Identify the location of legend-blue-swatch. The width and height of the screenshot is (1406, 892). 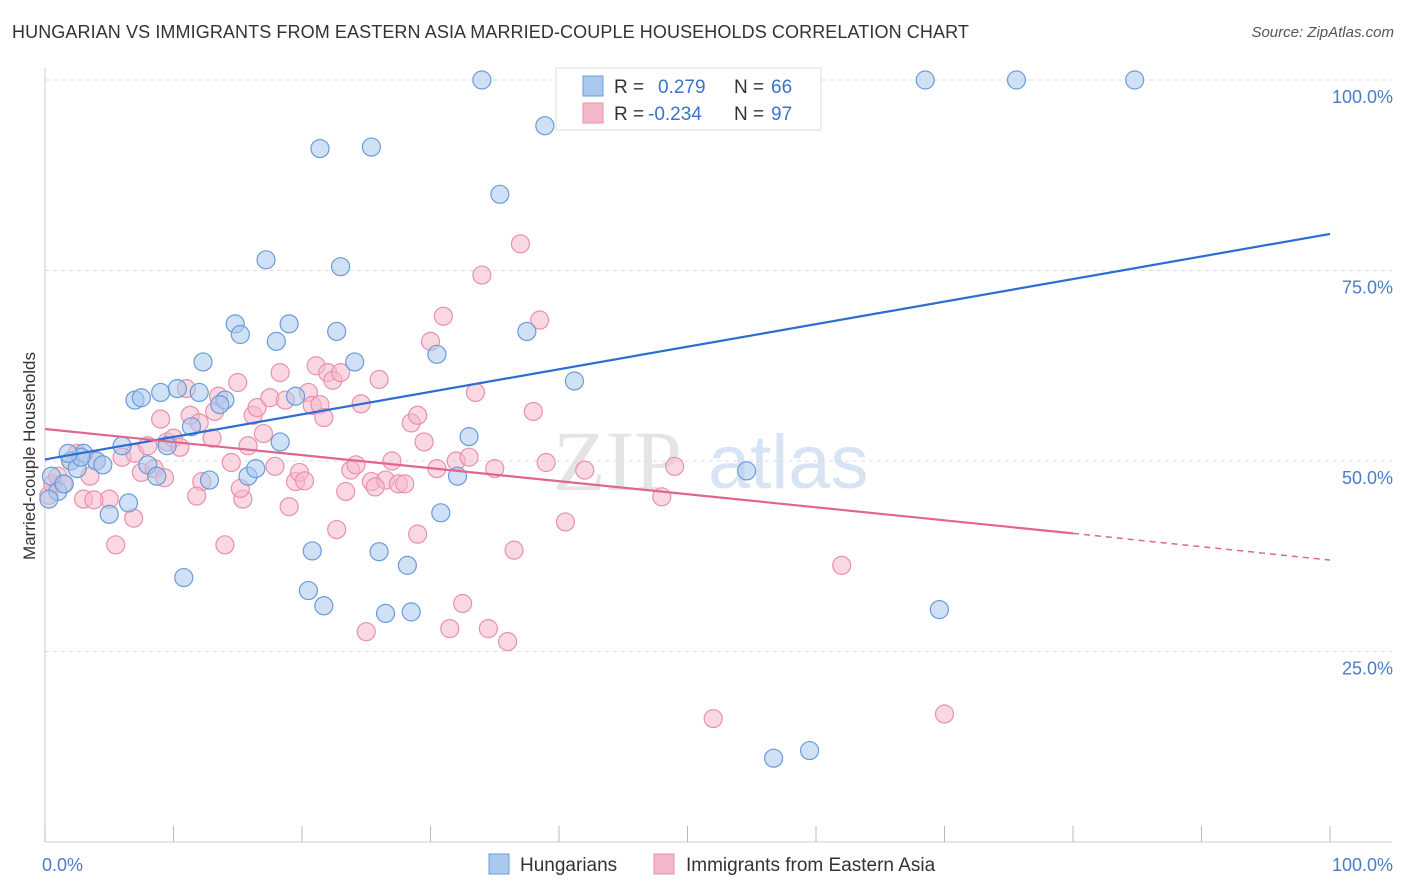
(593, 86).